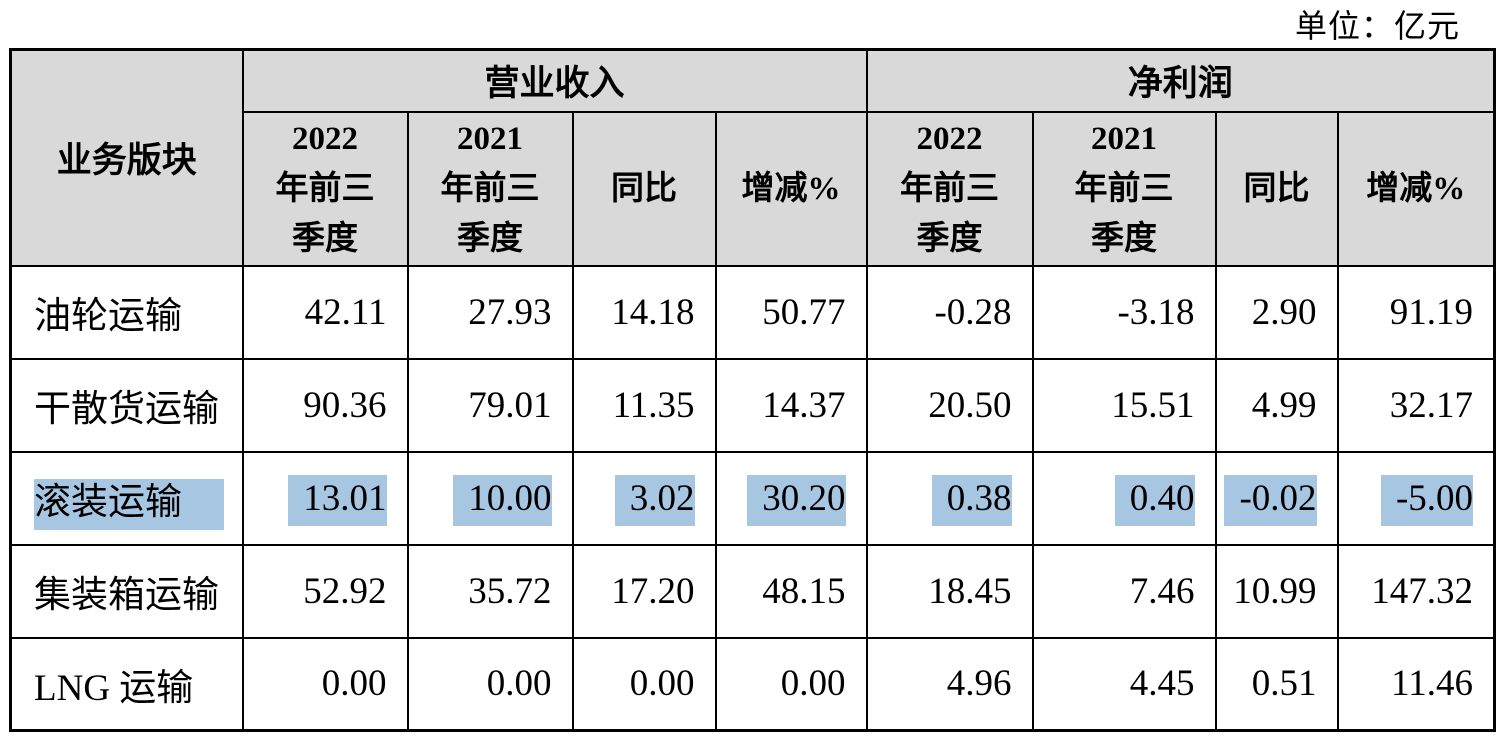  Describe the element at coordinates (126, 595) in the screenshot. I see `row-label: 集装箱运输` at that location.